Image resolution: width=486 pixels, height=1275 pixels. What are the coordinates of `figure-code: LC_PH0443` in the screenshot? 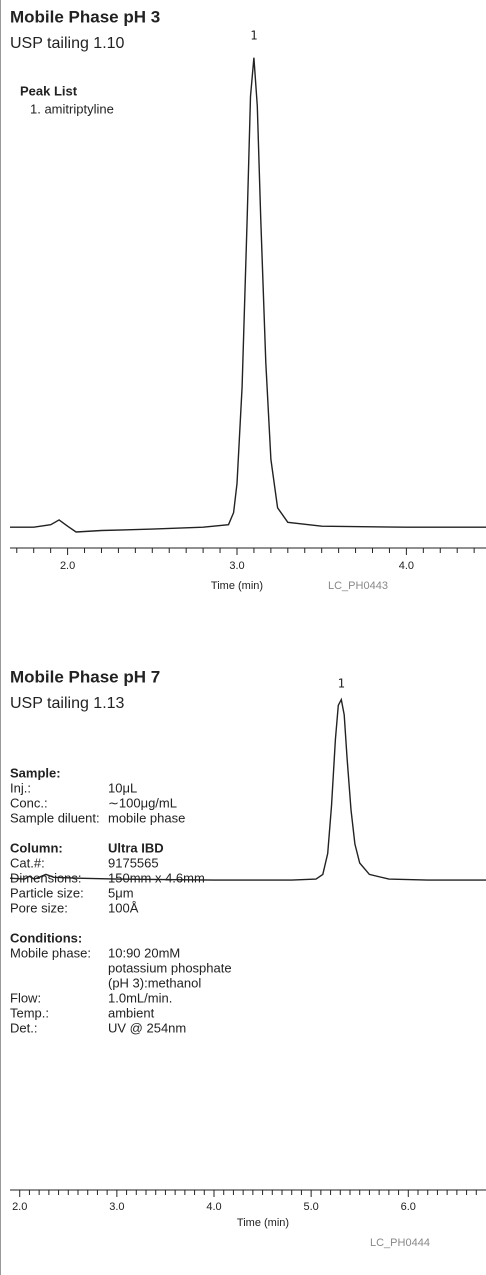 It's located at (358, 586).